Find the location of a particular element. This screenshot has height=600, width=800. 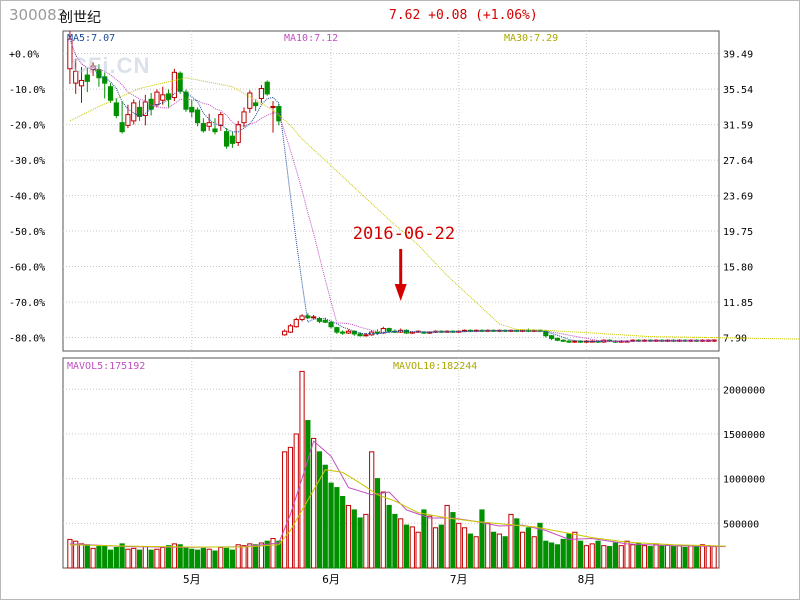

price-axis-tick: 23.69 is located at coordinates (738, 197).